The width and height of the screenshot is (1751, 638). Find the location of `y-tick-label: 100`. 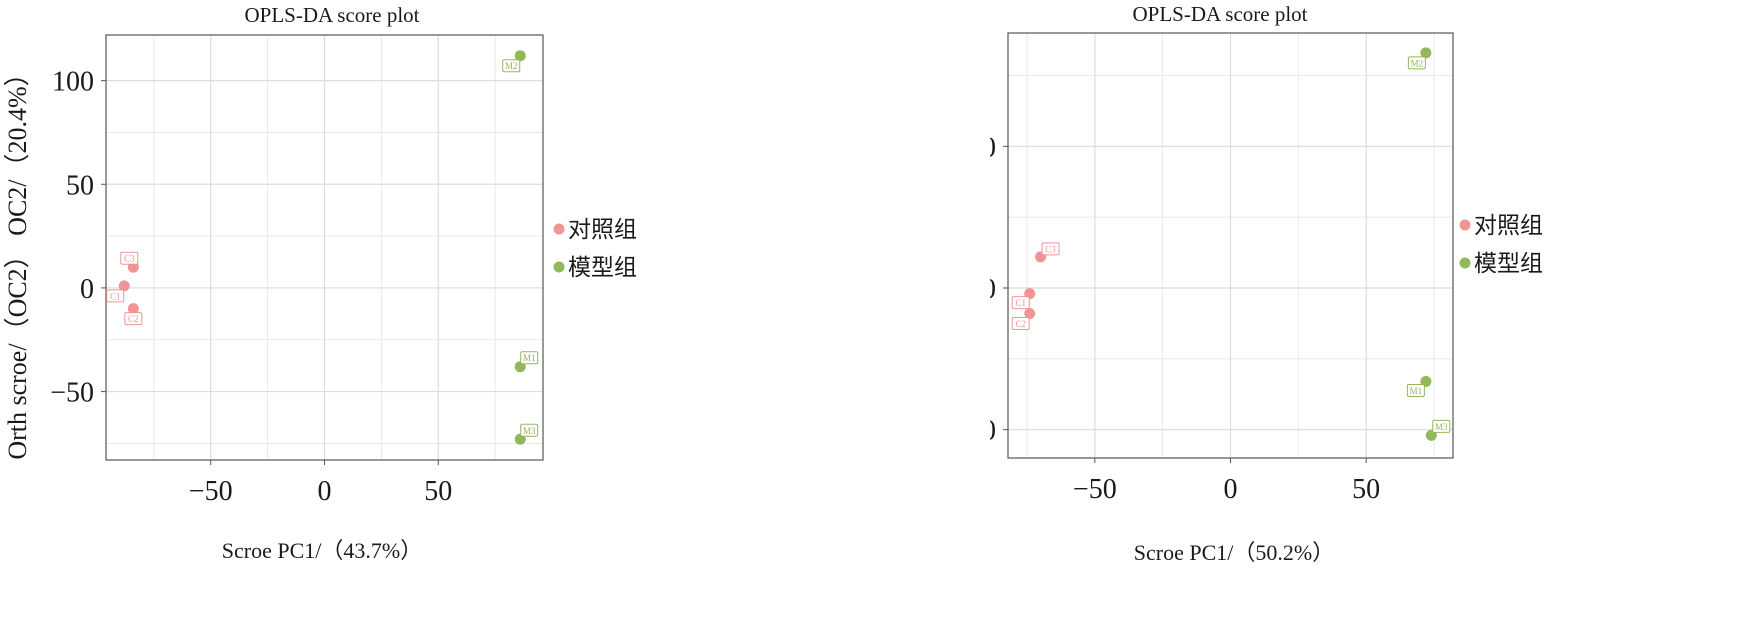

y-tick-label: 100 is located at coordinates (73, 82).